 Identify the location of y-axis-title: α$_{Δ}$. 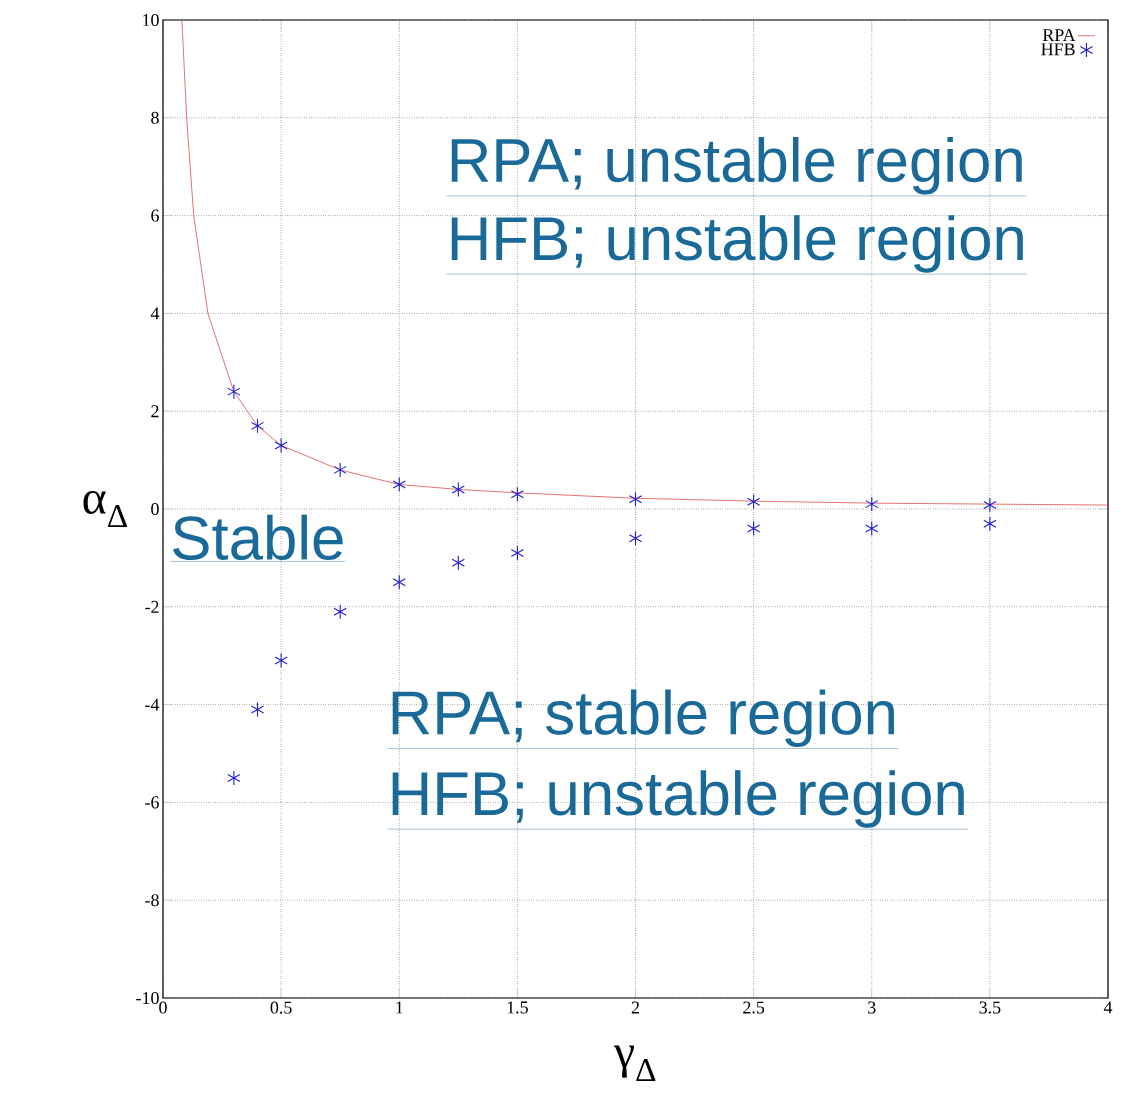
(105, 509).